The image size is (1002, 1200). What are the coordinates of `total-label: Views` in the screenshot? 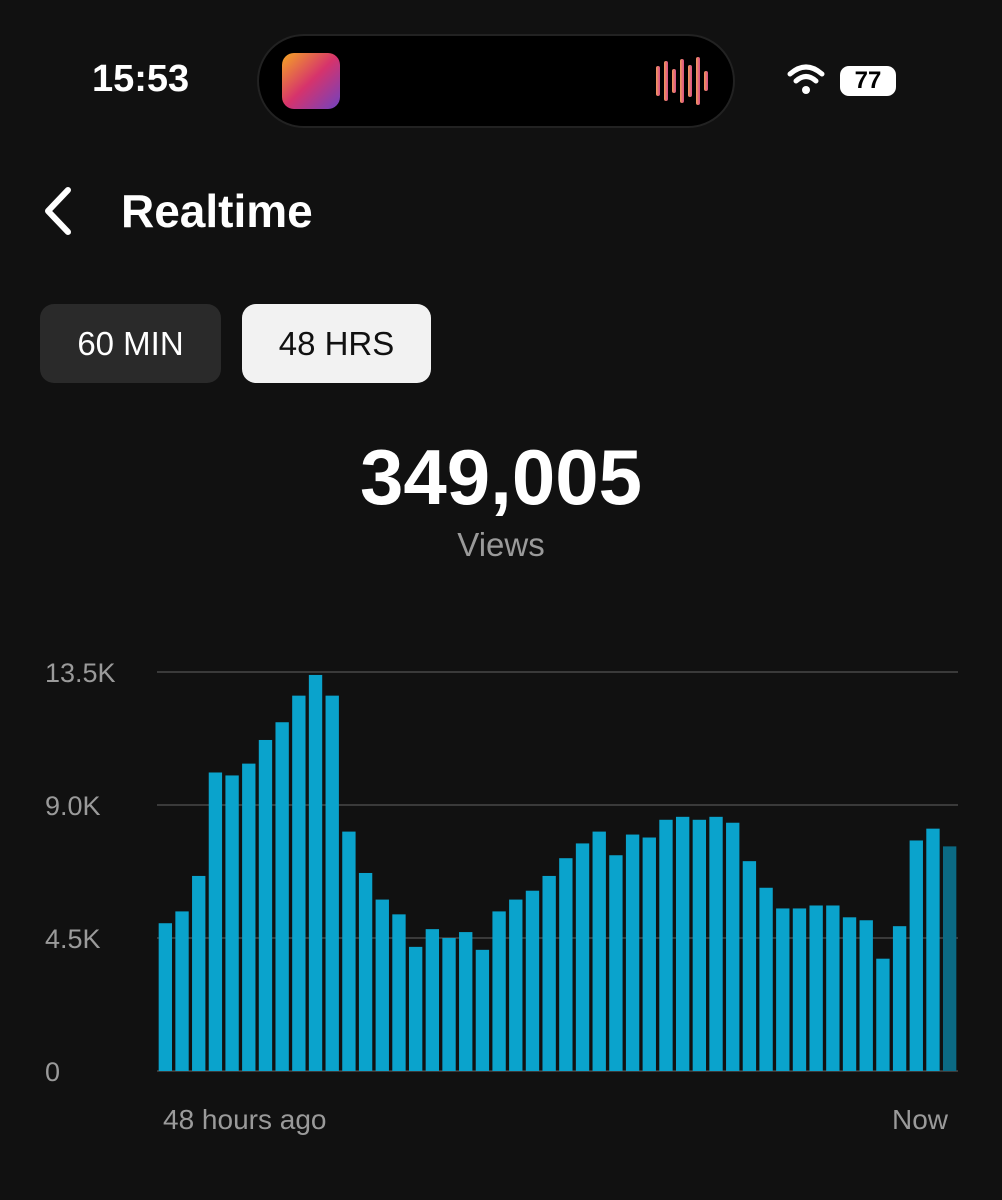 It's located at (501, 544).